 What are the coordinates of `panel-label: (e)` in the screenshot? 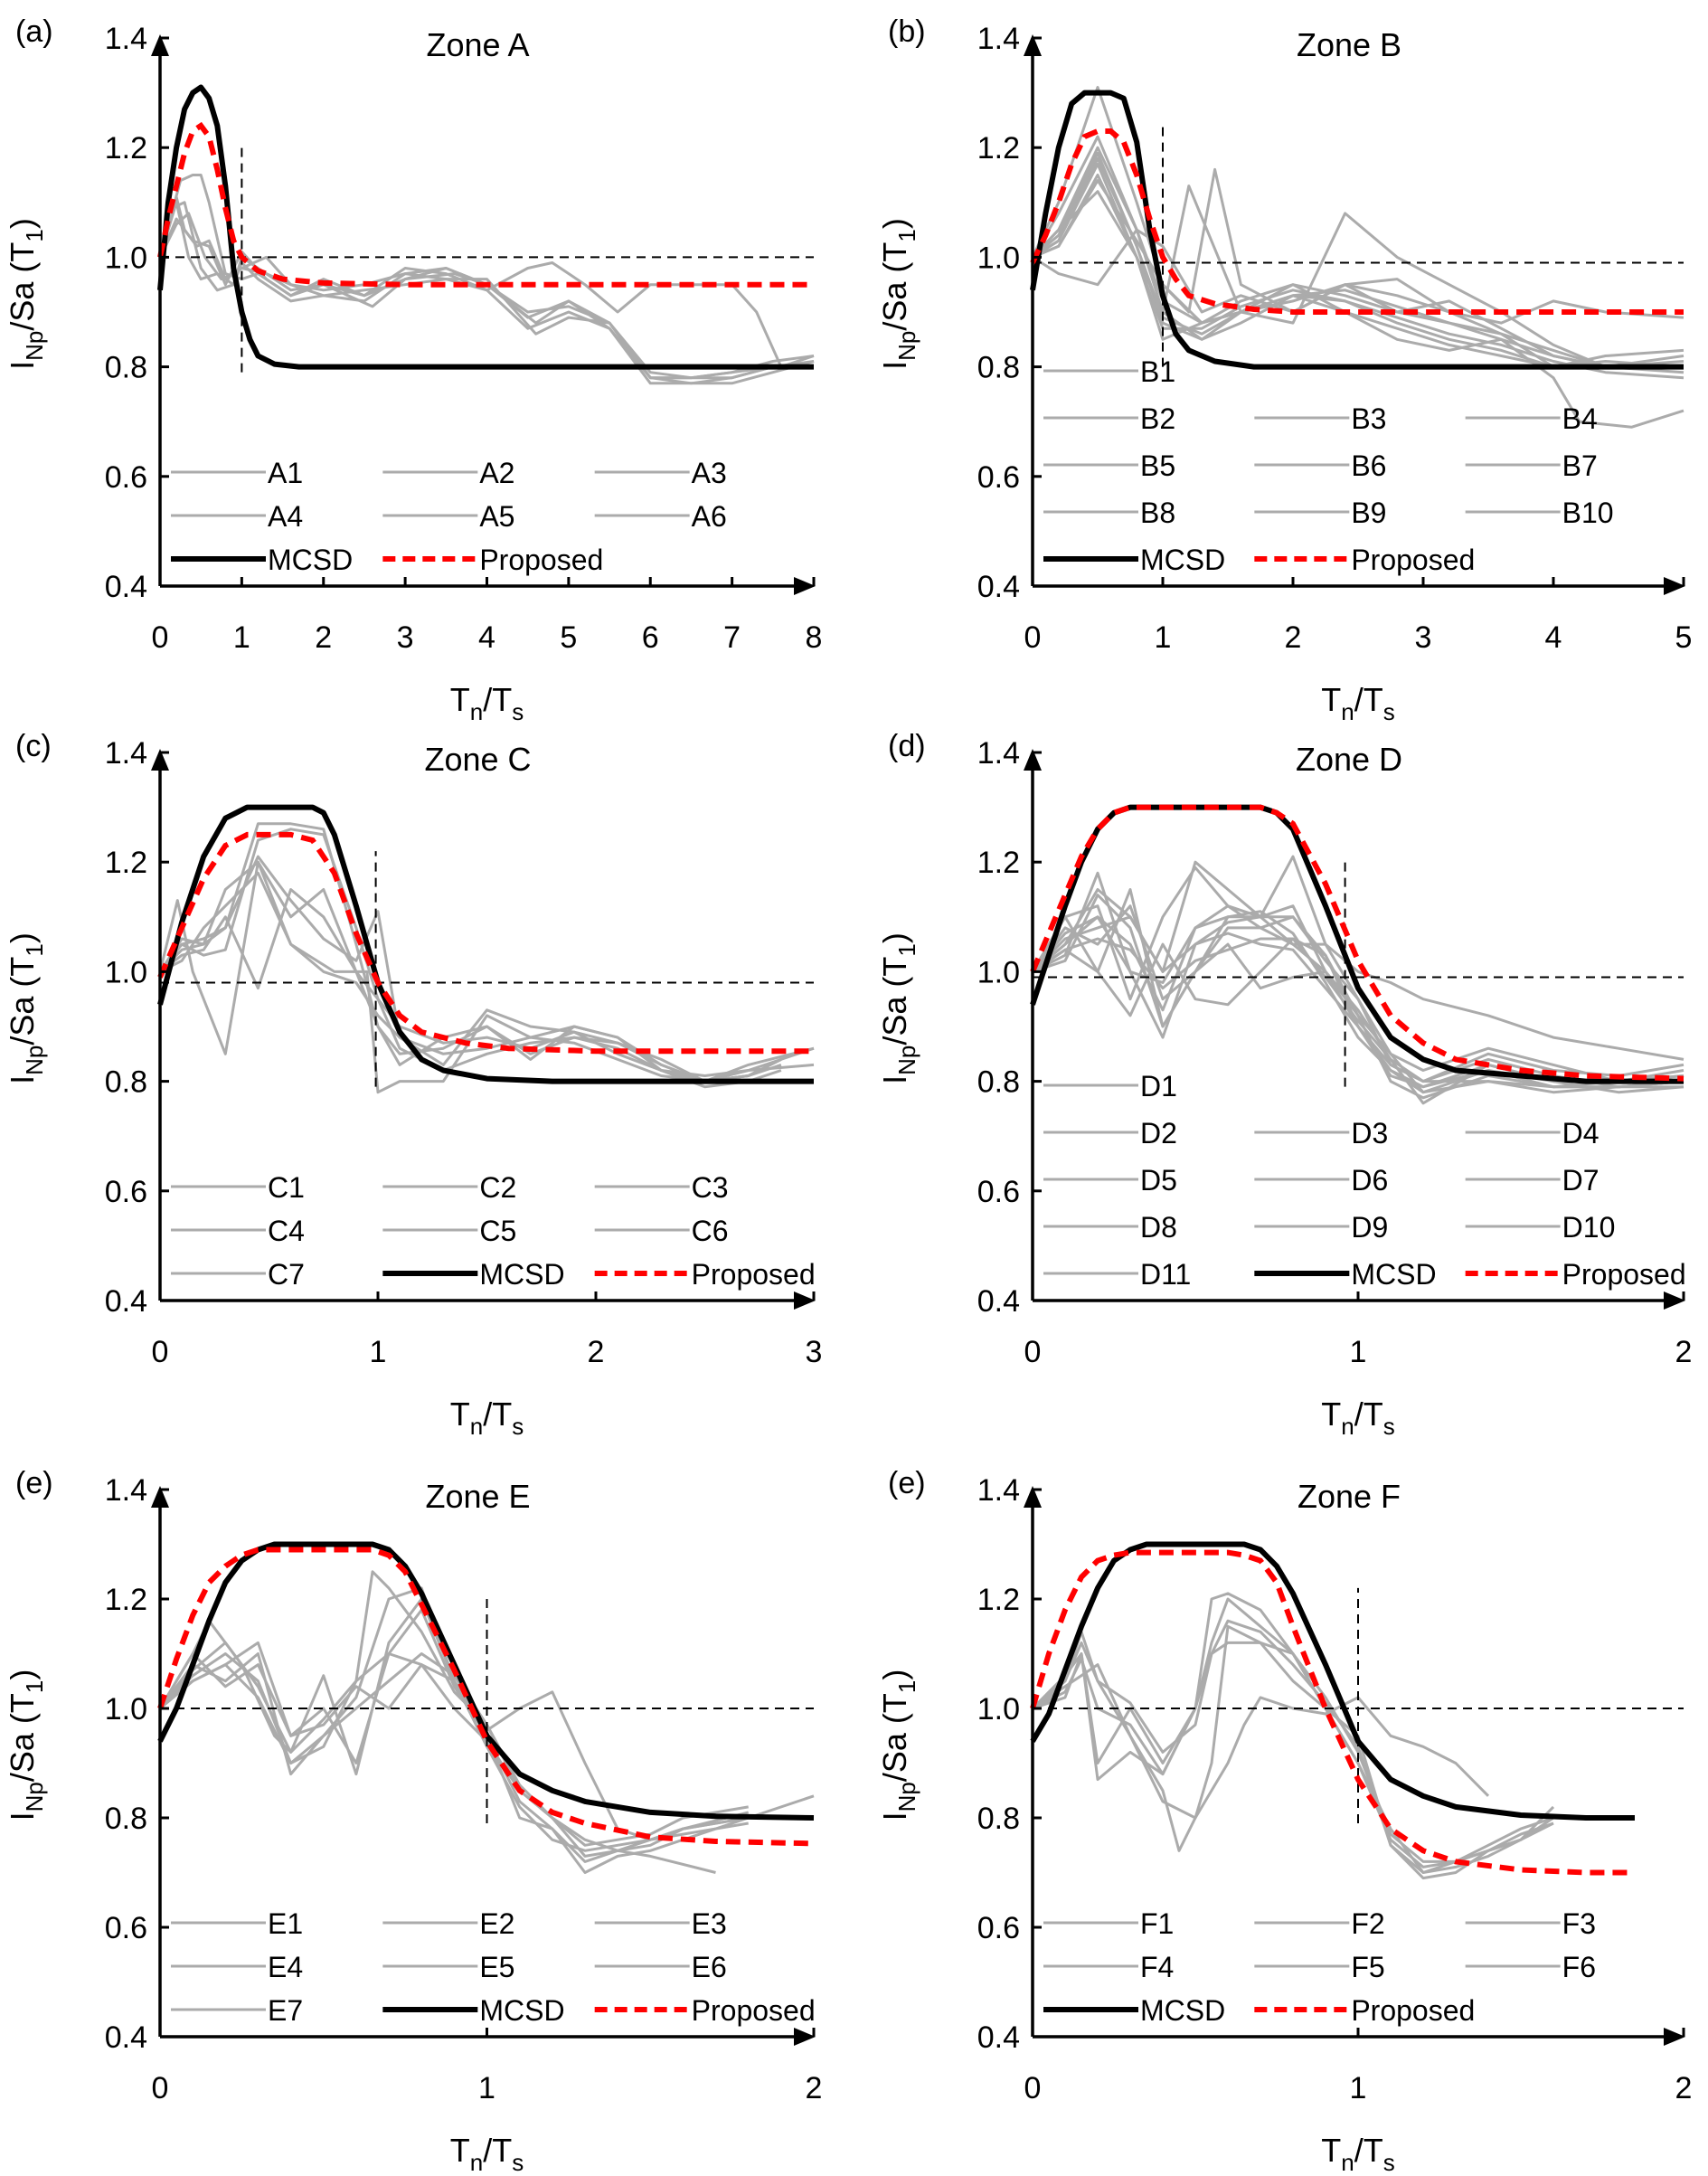 It's located at (34, 1483).